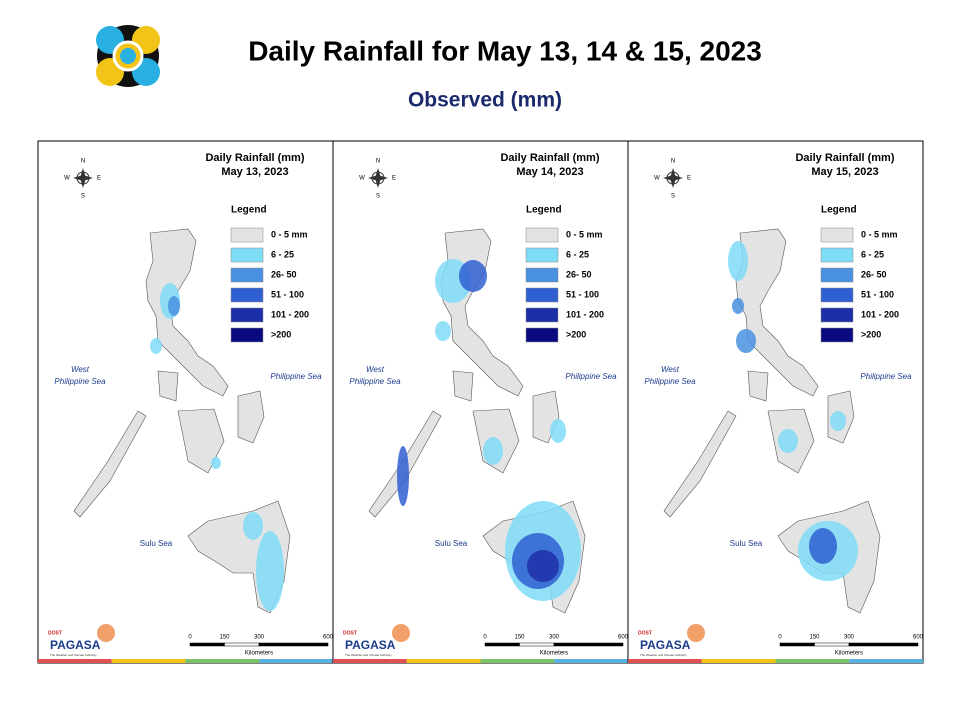 The image size is (960, 725). I want to click on panel-date: May 13, 2023, so click(254, 172).